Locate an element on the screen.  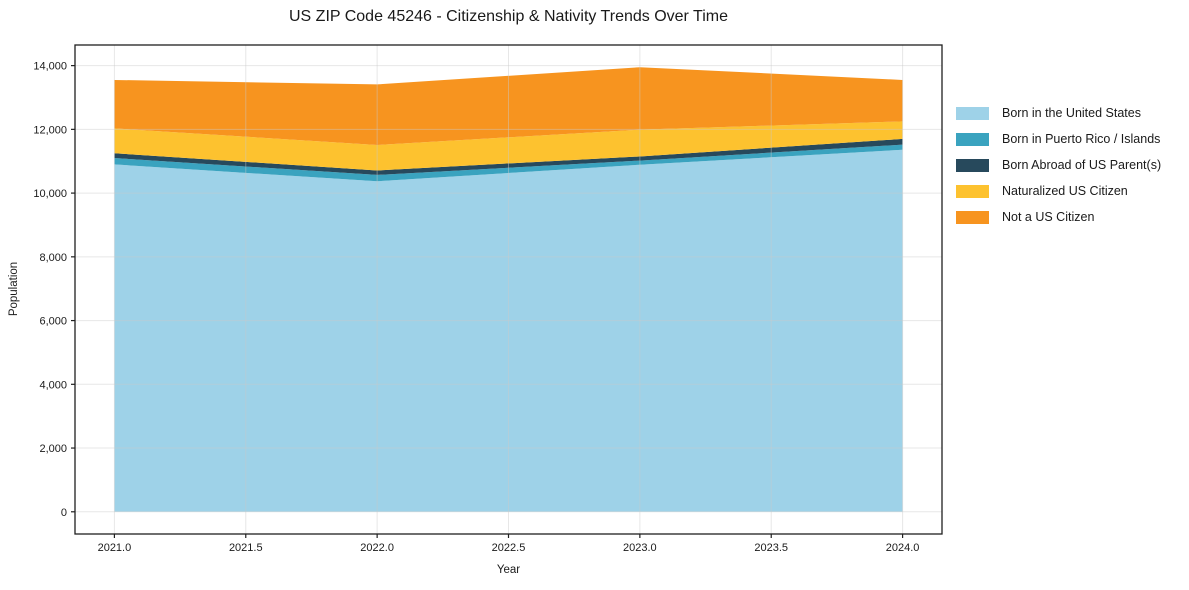
legend-label: Not a US Citizen is located at coordinates (1048, 217).